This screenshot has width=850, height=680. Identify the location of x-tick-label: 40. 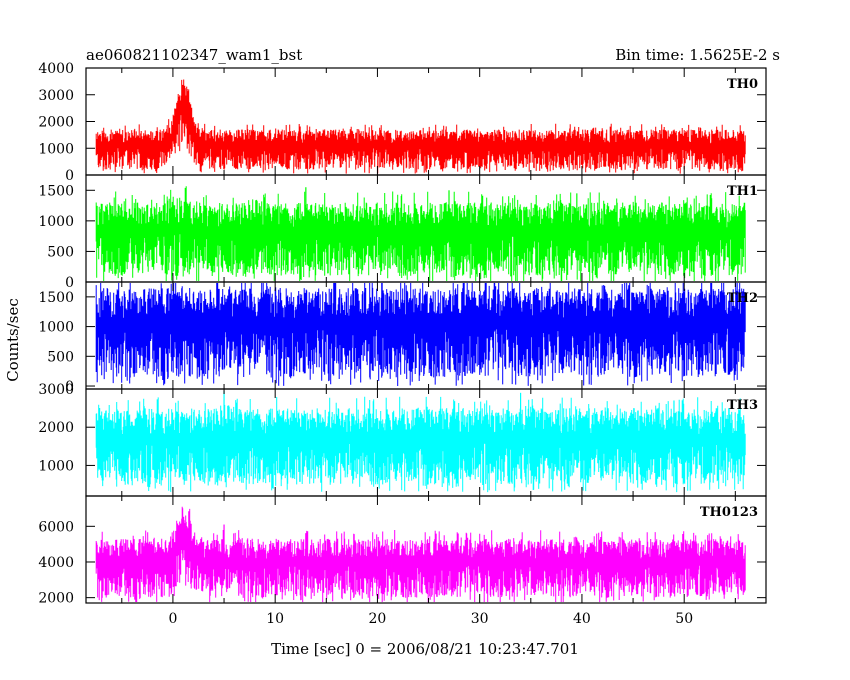
(582, 619).